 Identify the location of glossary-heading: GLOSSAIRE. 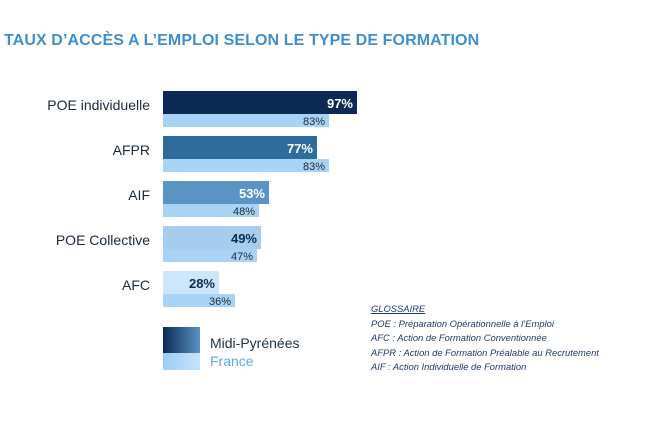
(398, 308).